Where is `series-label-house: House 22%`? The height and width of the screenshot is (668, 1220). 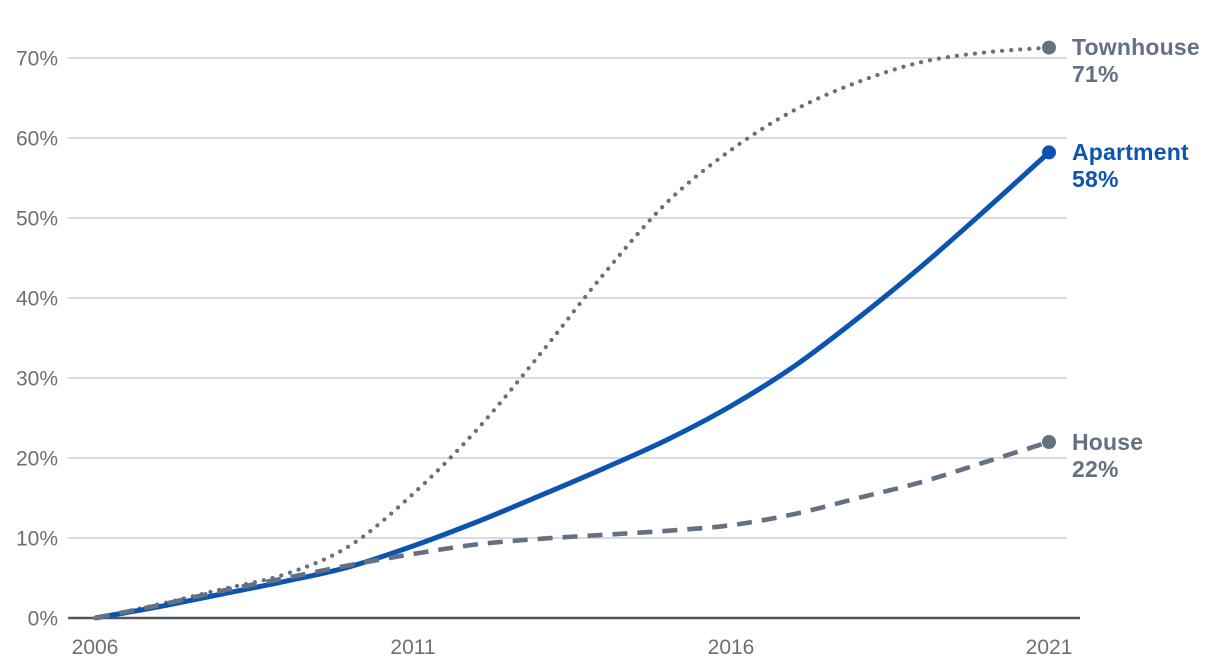 series-label-house: House 22% is located at coordinates (1107, 456).